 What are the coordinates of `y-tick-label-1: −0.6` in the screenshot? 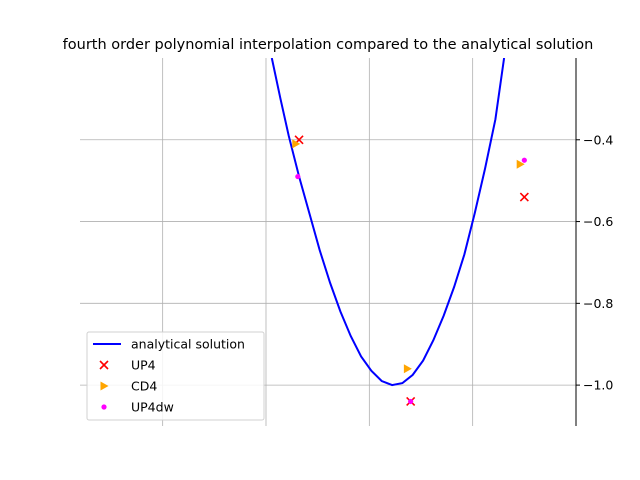 It's located at (598, 221).